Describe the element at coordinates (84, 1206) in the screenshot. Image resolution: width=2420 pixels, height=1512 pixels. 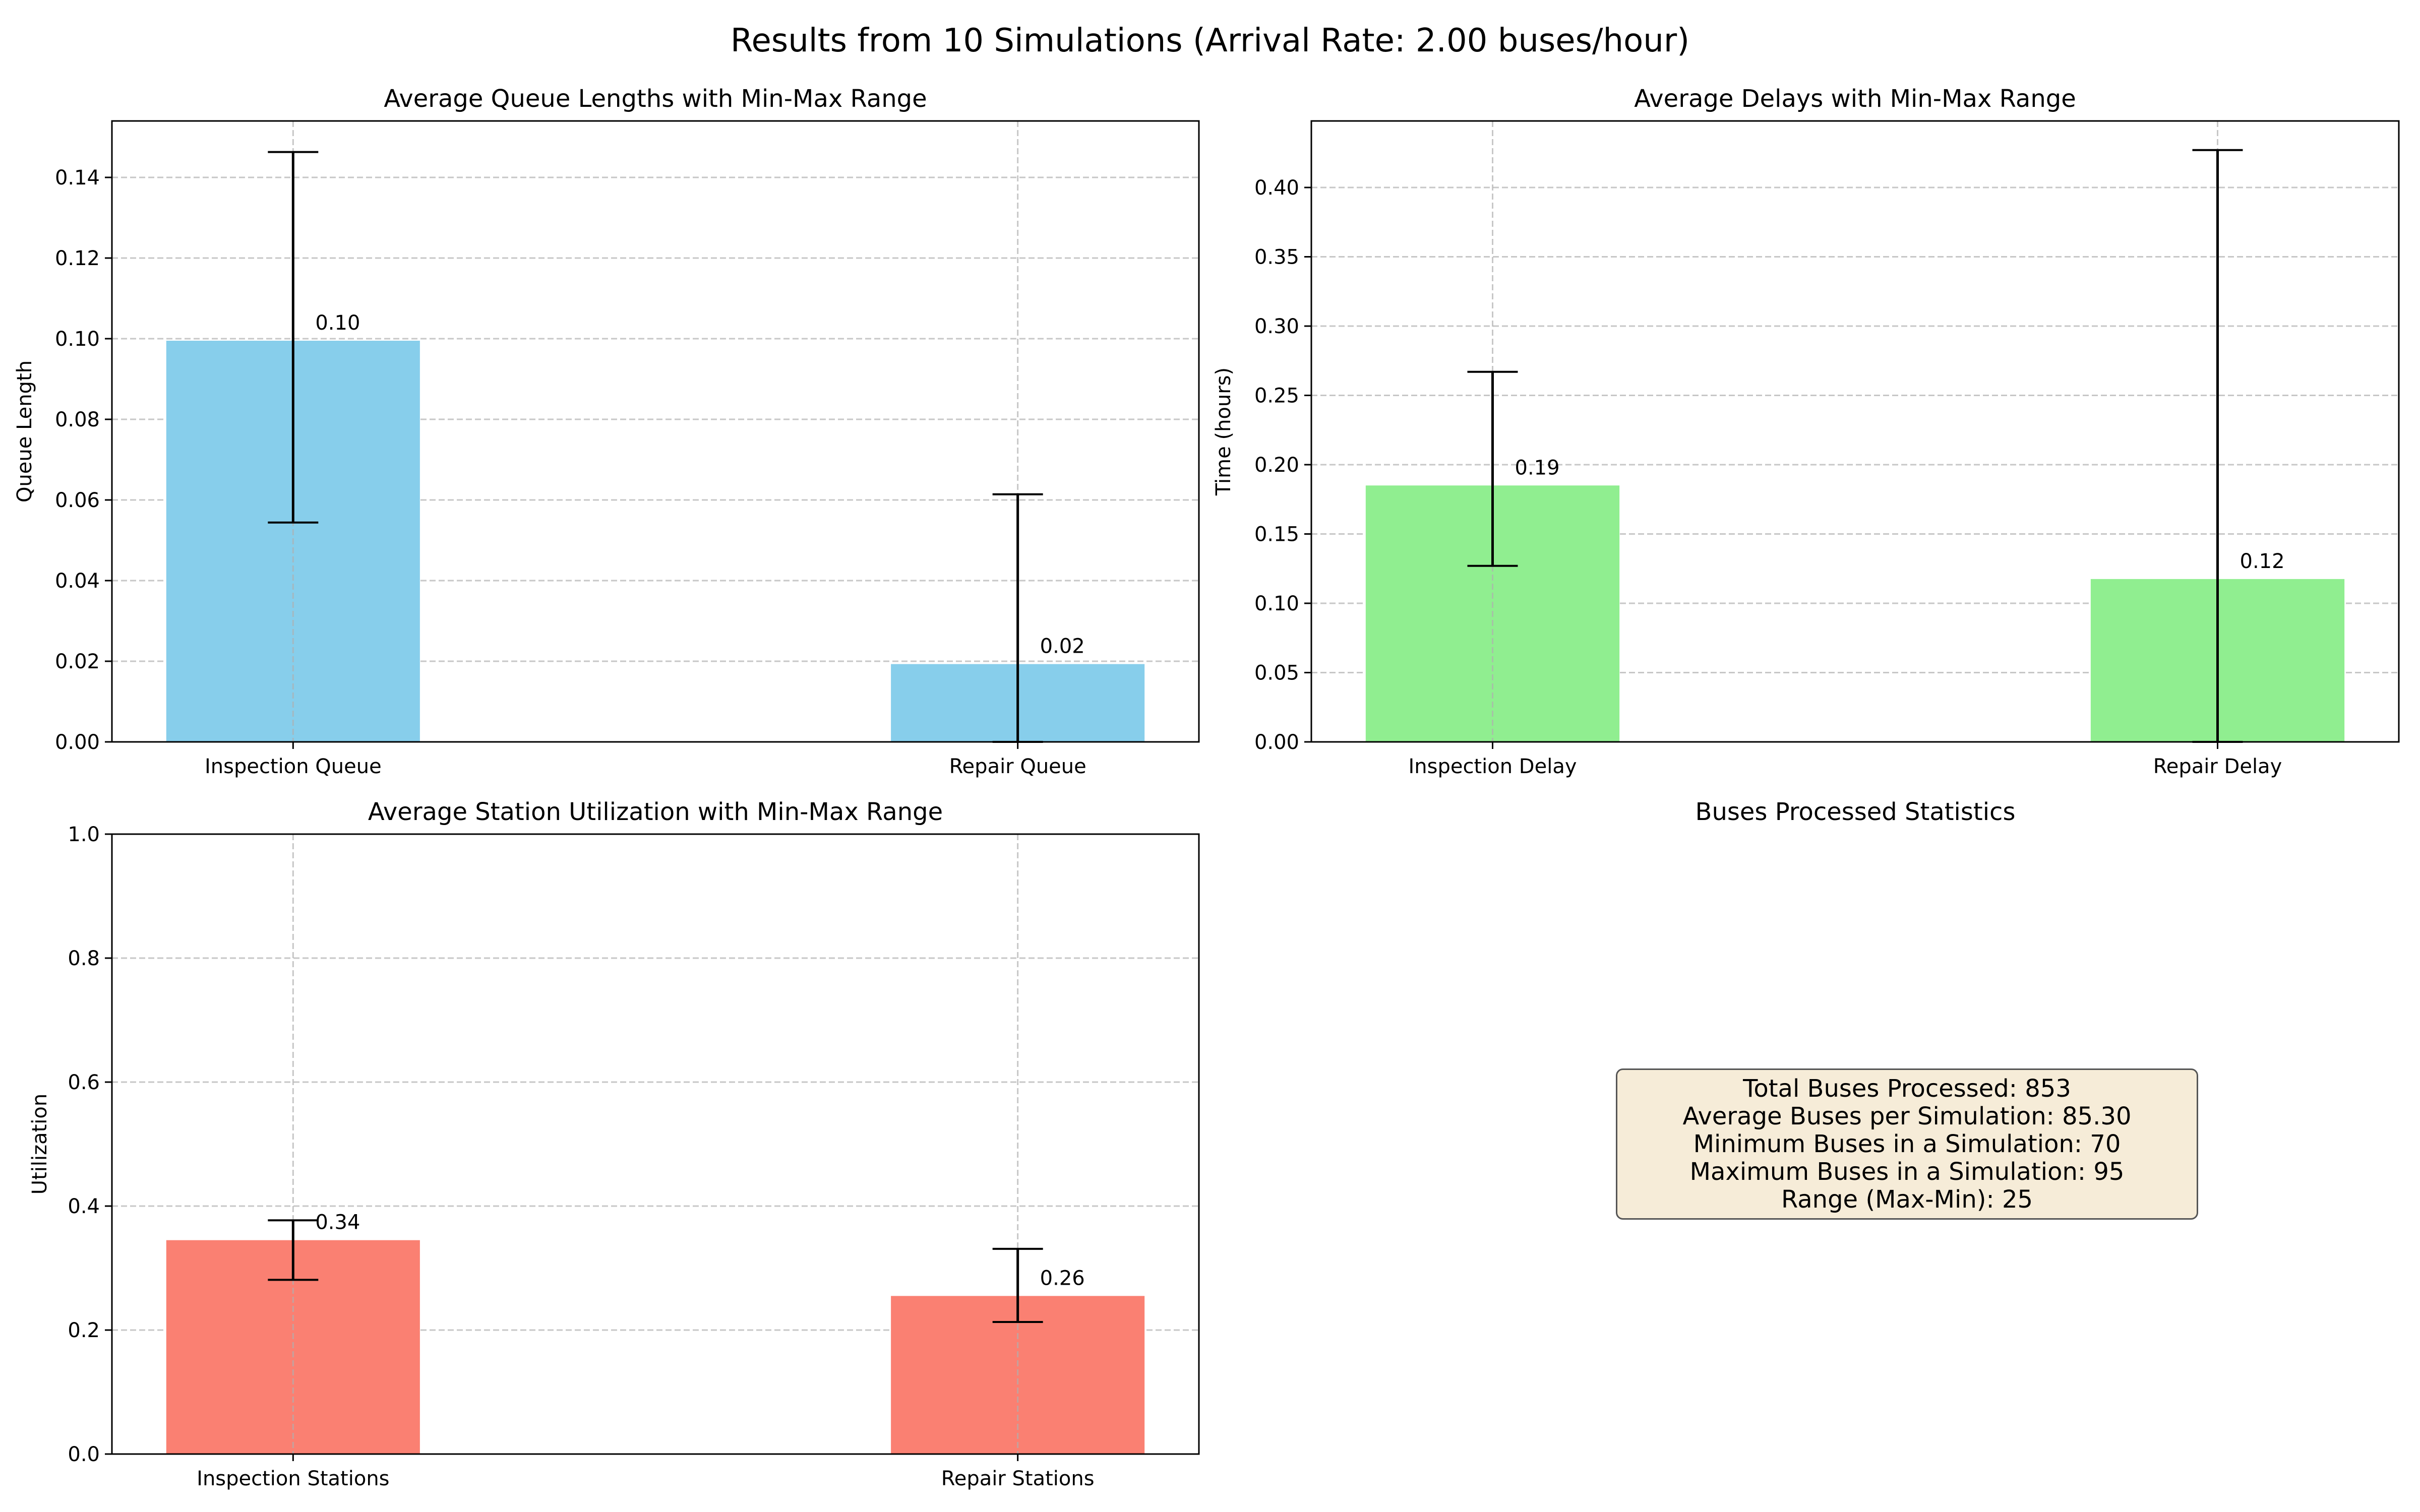
I see `y-tick-label: 0.4` at that location.